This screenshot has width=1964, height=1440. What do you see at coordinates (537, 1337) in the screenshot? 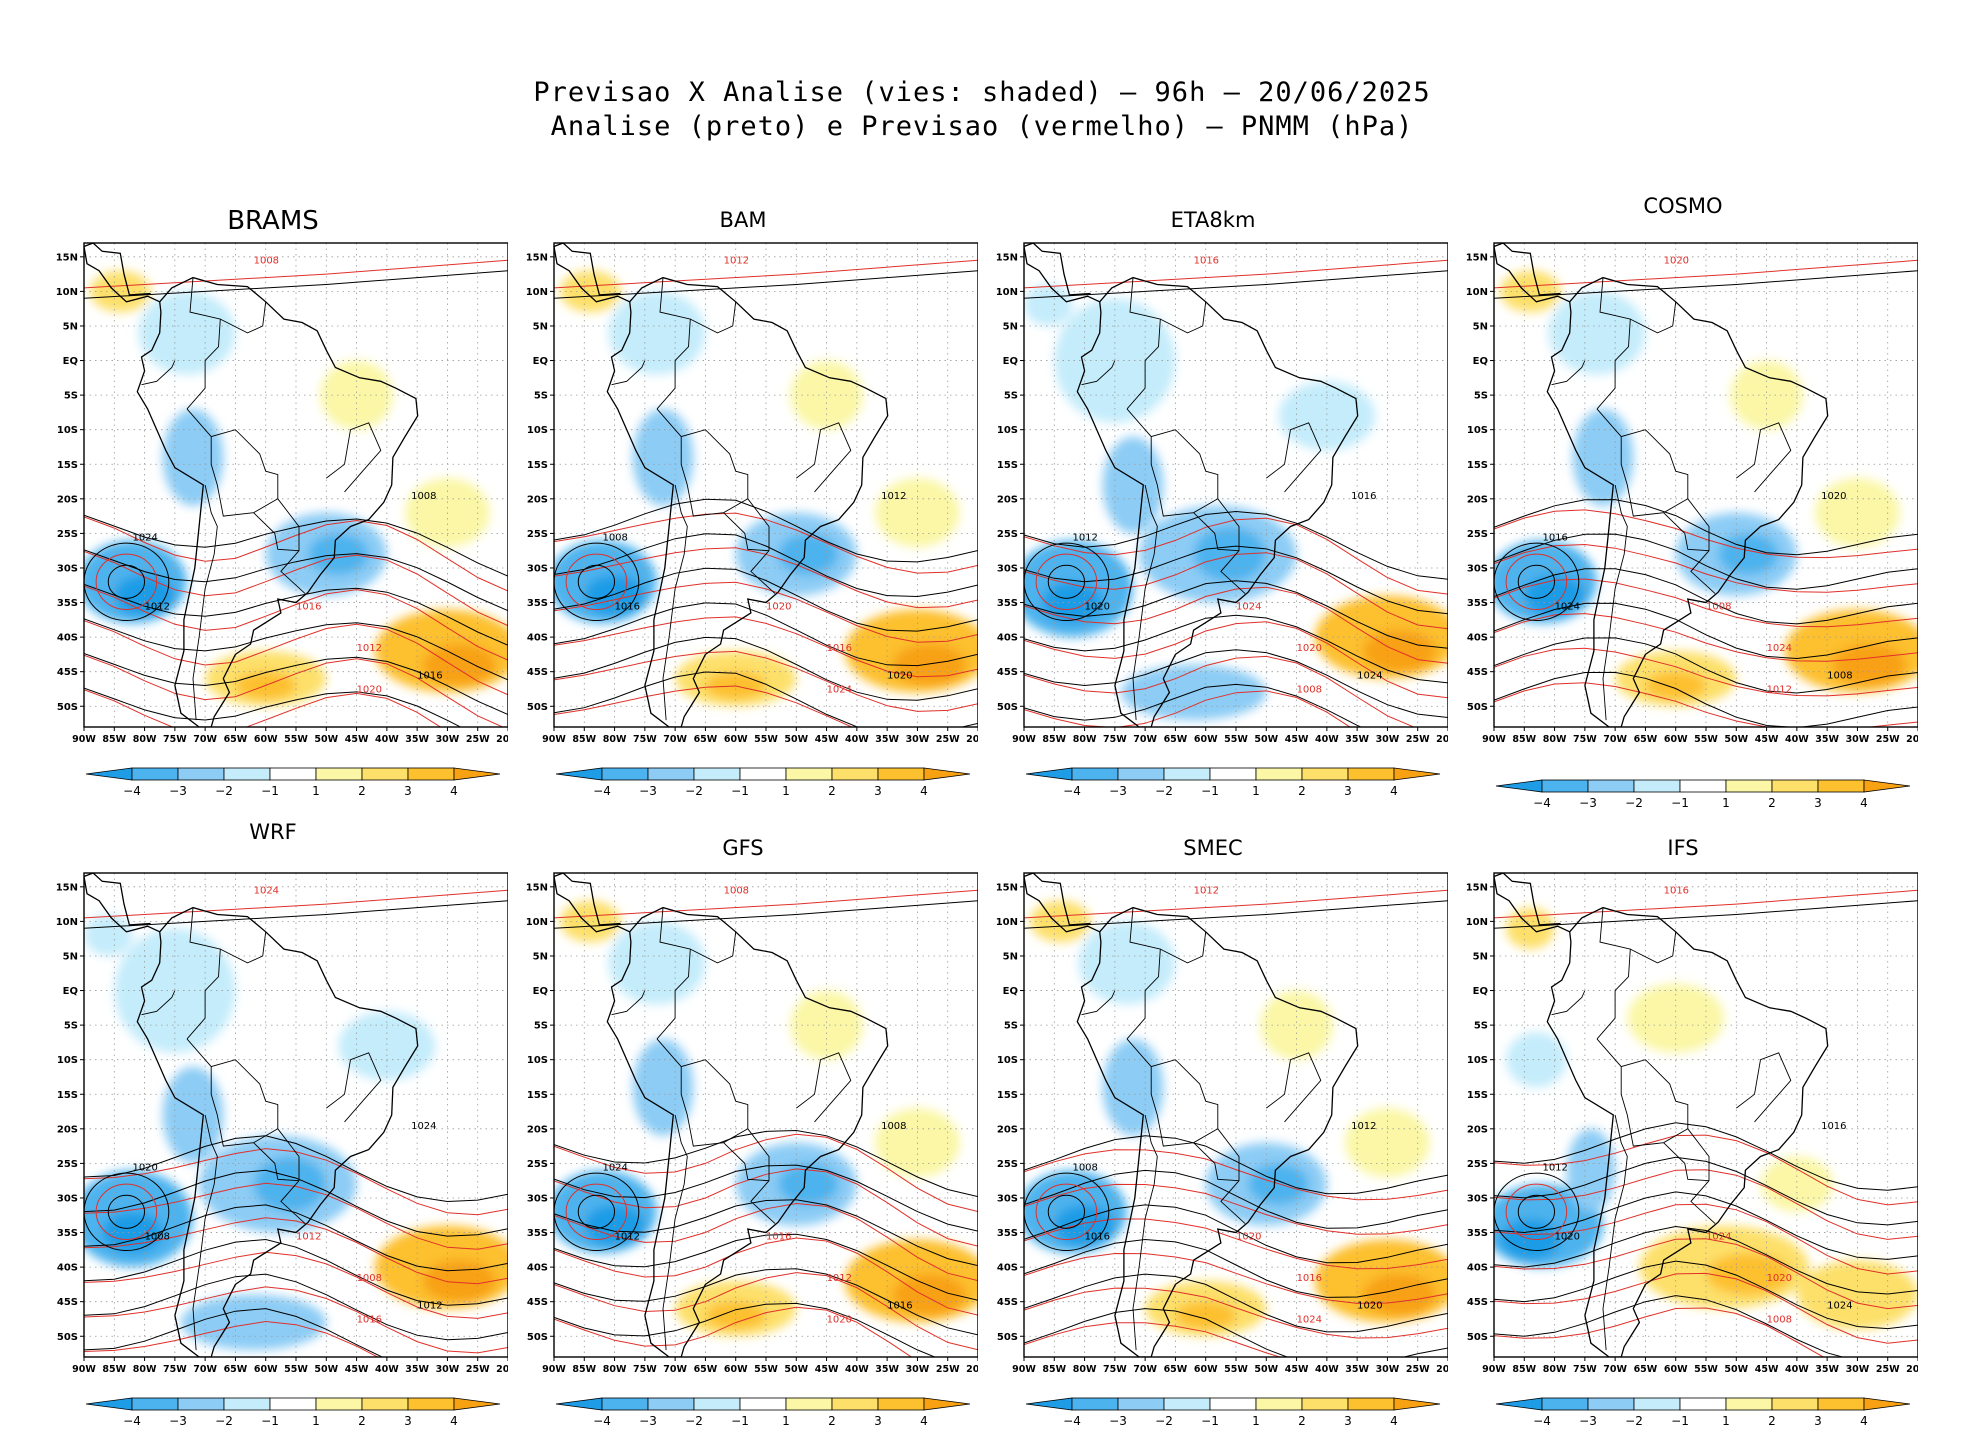
I see `lat-tick-label: 50S` at bounding box center [537, 1337].